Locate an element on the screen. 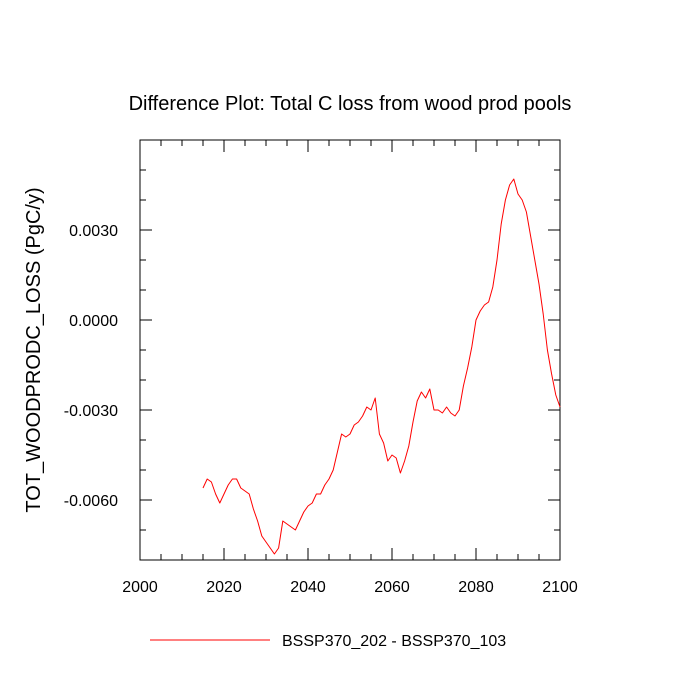 The height and width of the screenshot is (700, 700). x-tick-label: 2100 is located at coordinates (560, 587).